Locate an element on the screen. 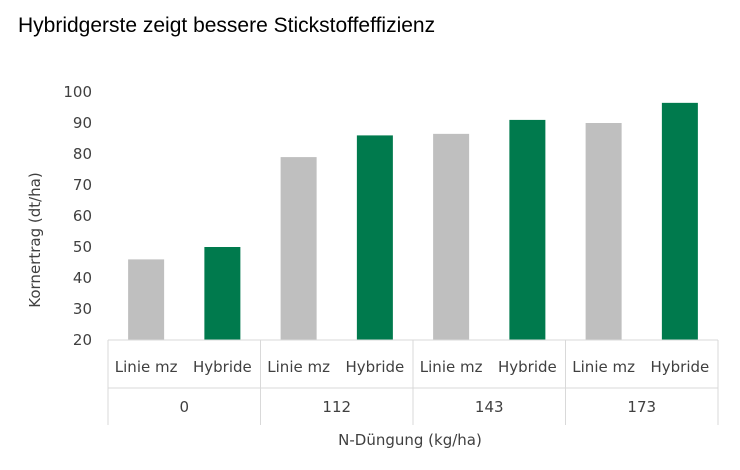 The width and height of the screenshot is (740, 470). y-tick-label: 20 is located at coordinates (82, 340).